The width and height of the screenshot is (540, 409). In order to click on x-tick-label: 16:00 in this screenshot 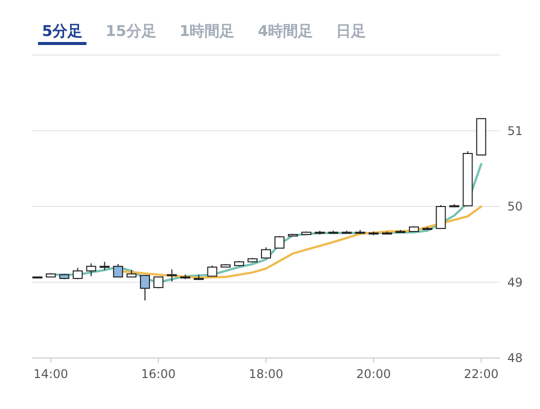, I will do `click(158, 374)`.